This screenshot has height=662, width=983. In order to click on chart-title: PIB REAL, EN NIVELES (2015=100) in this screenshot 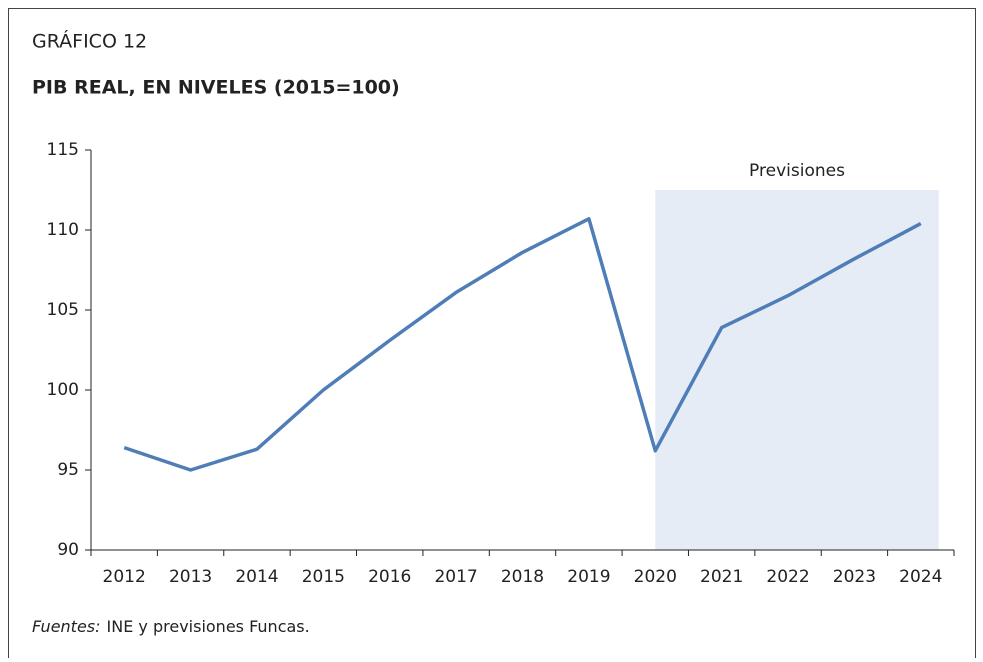, I will do `click(216, 88)`.